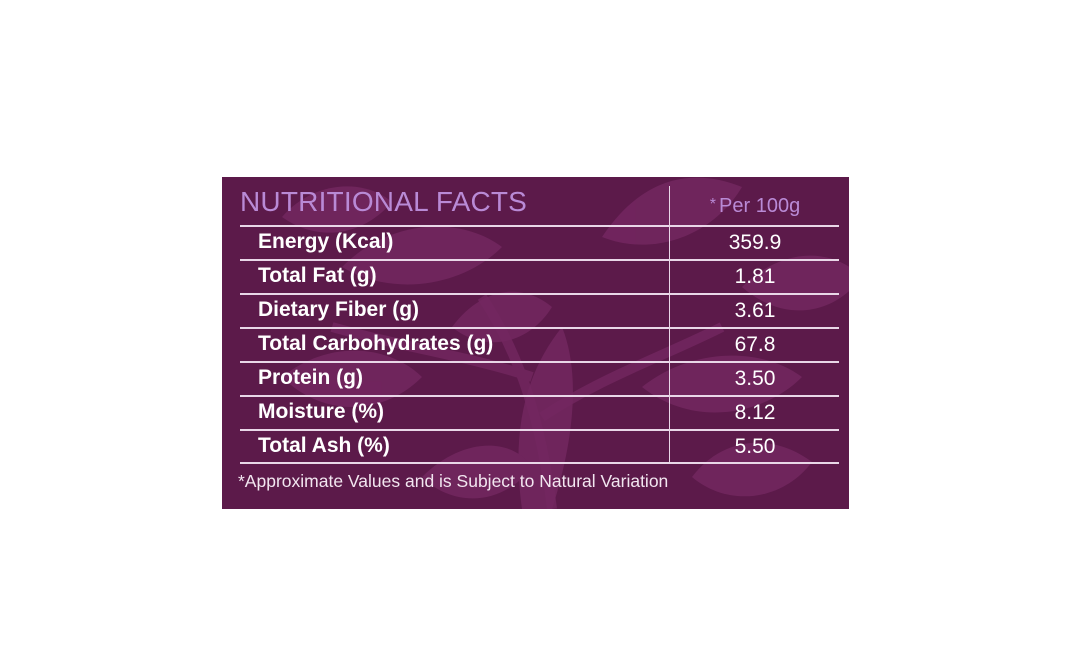  I want to click on table-row: Moisture (%) 8.12, so click(539, 413).